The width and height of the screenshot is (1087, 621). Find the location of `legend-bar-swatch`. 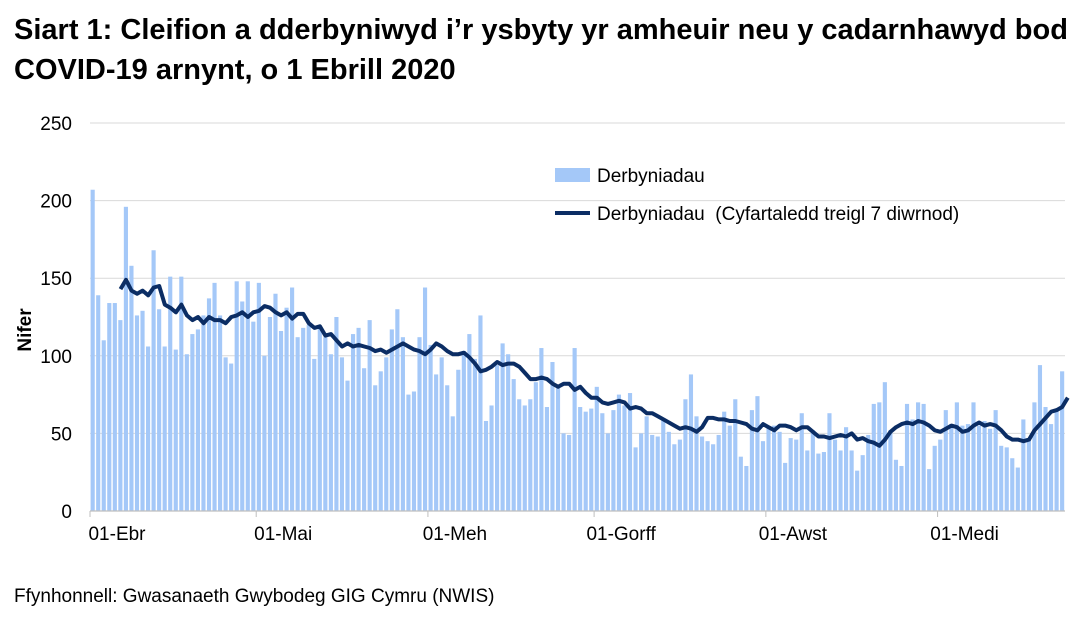

legend-bar-swatch is located at coordinates (572, 175).